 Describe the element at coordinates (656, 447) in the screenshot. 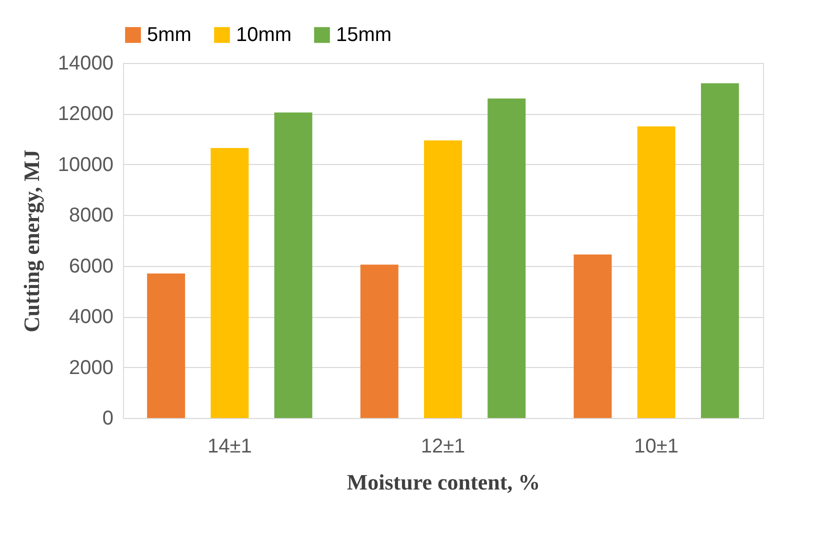

I see `x-tick-label: 10±1` at that location.